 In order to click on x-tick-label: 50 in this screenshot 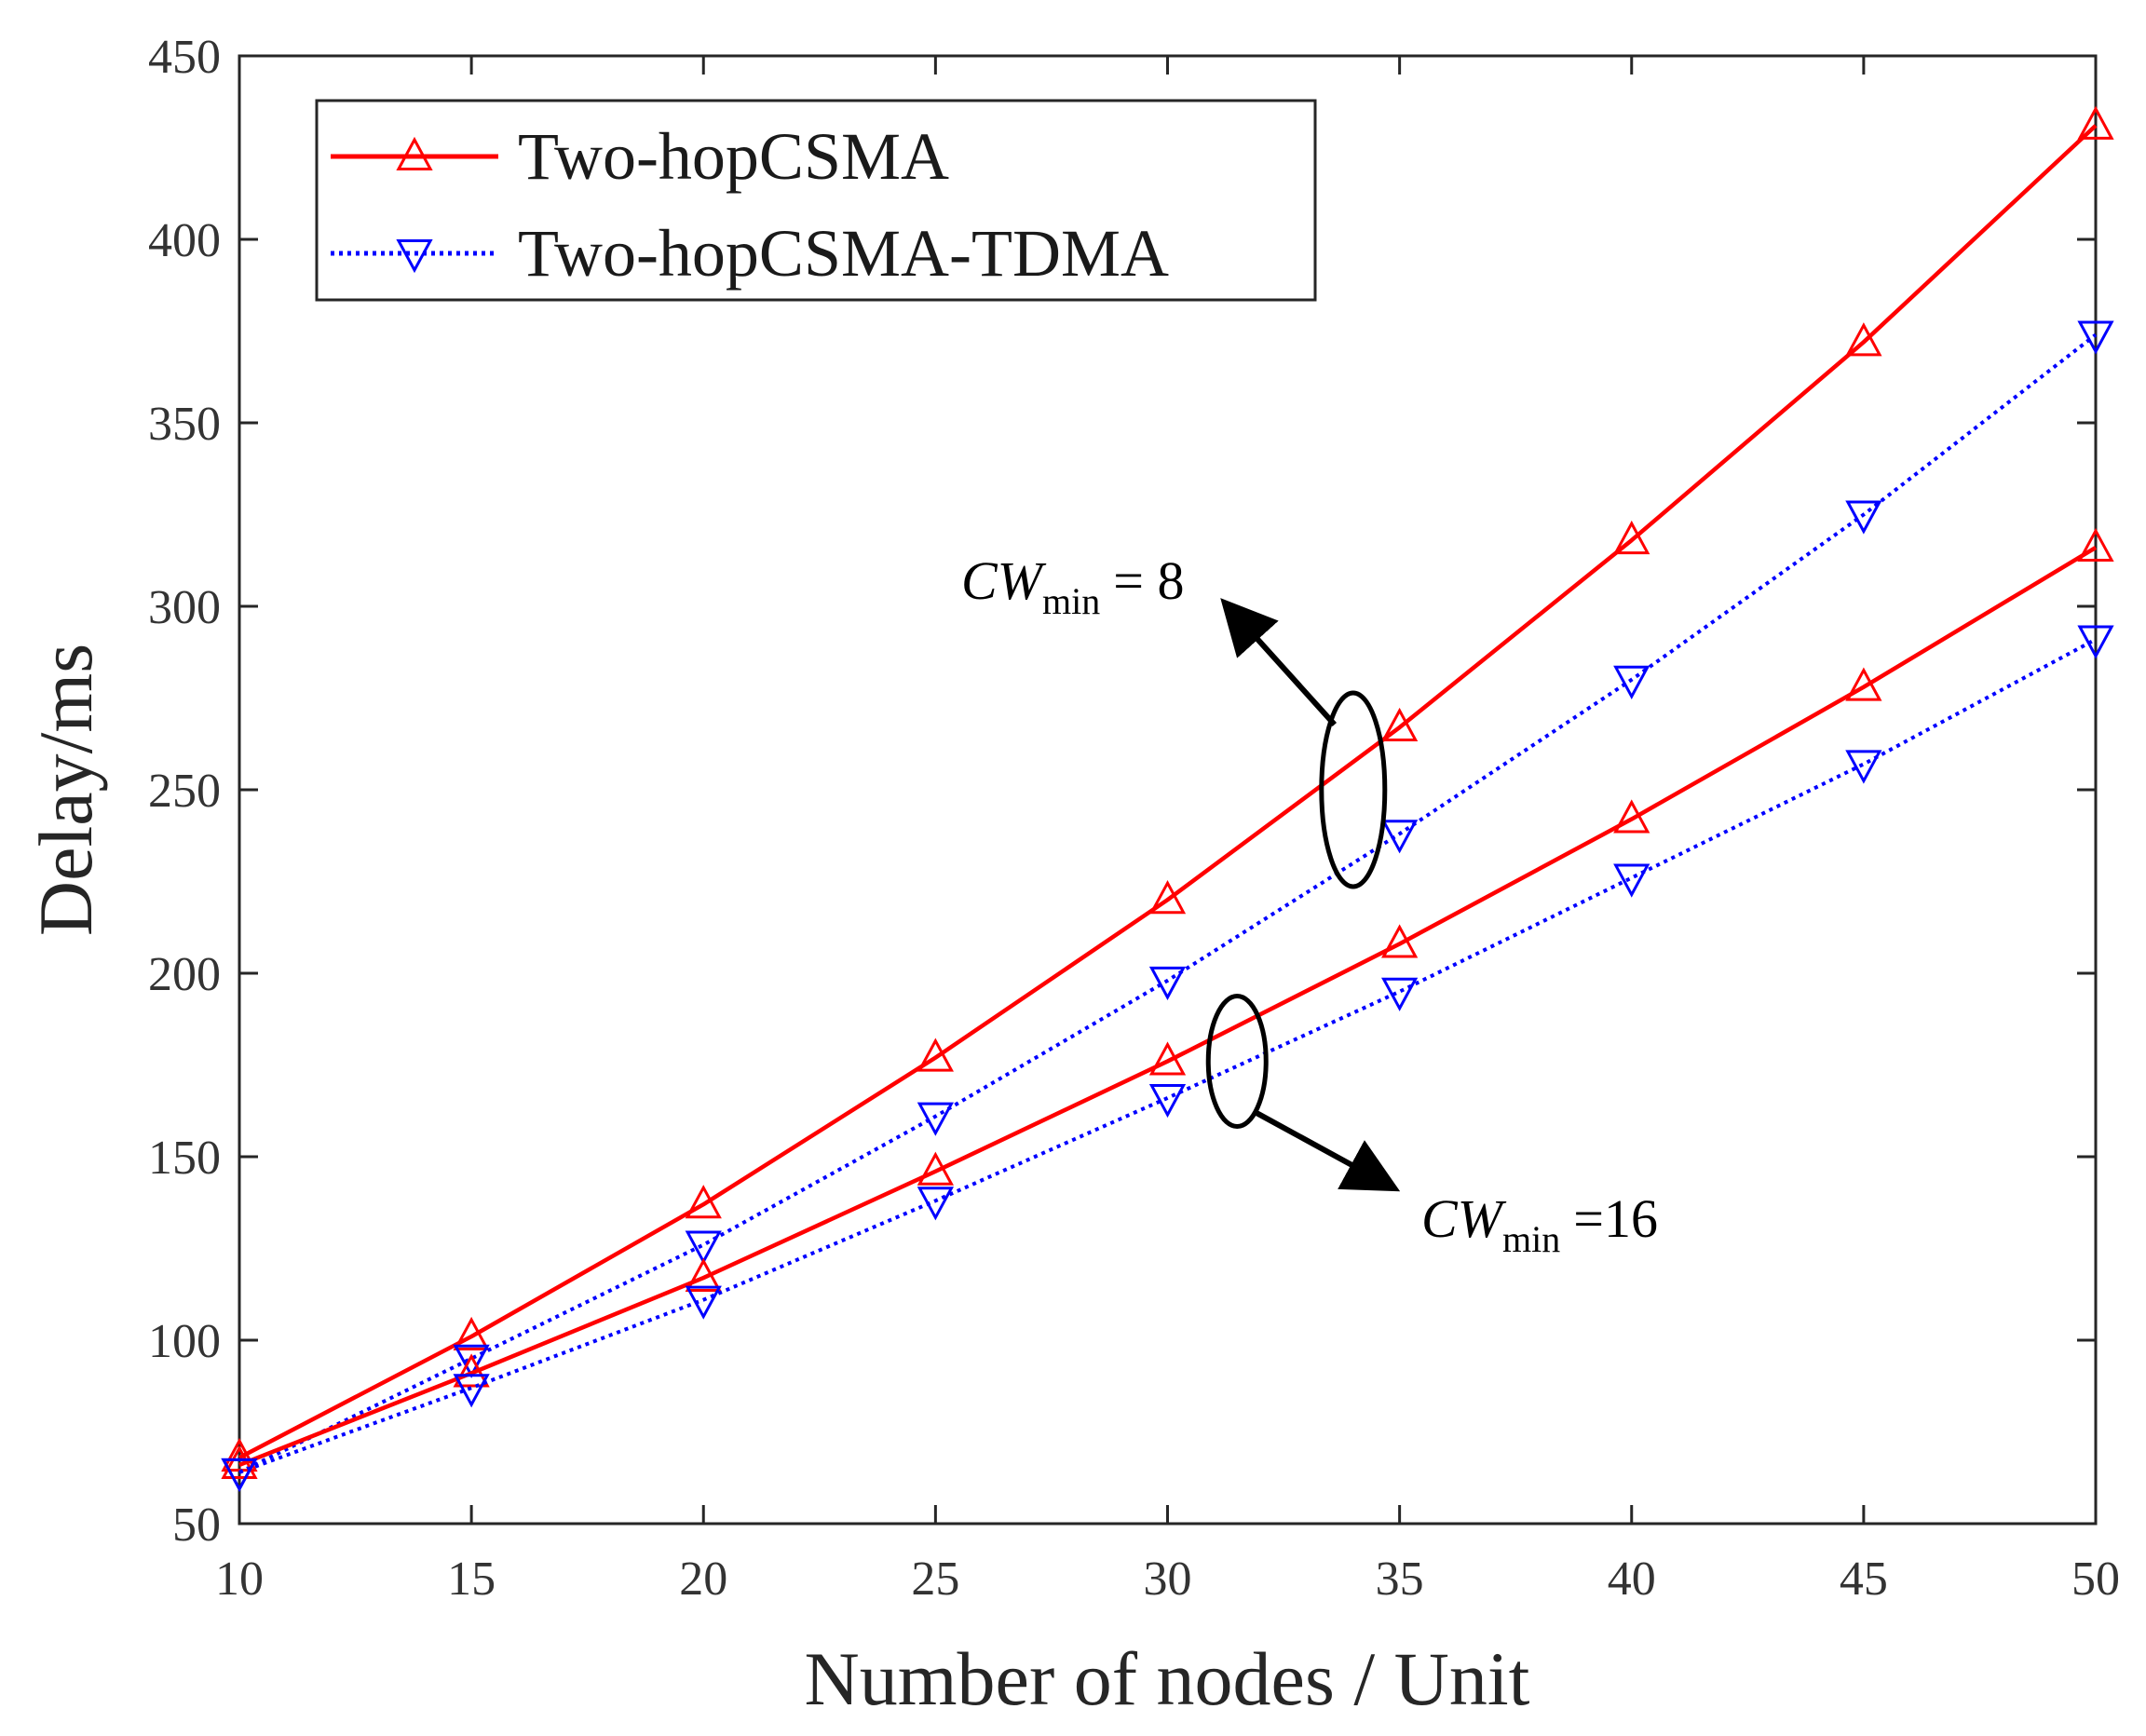, I will do `click(2095, 1579)`.